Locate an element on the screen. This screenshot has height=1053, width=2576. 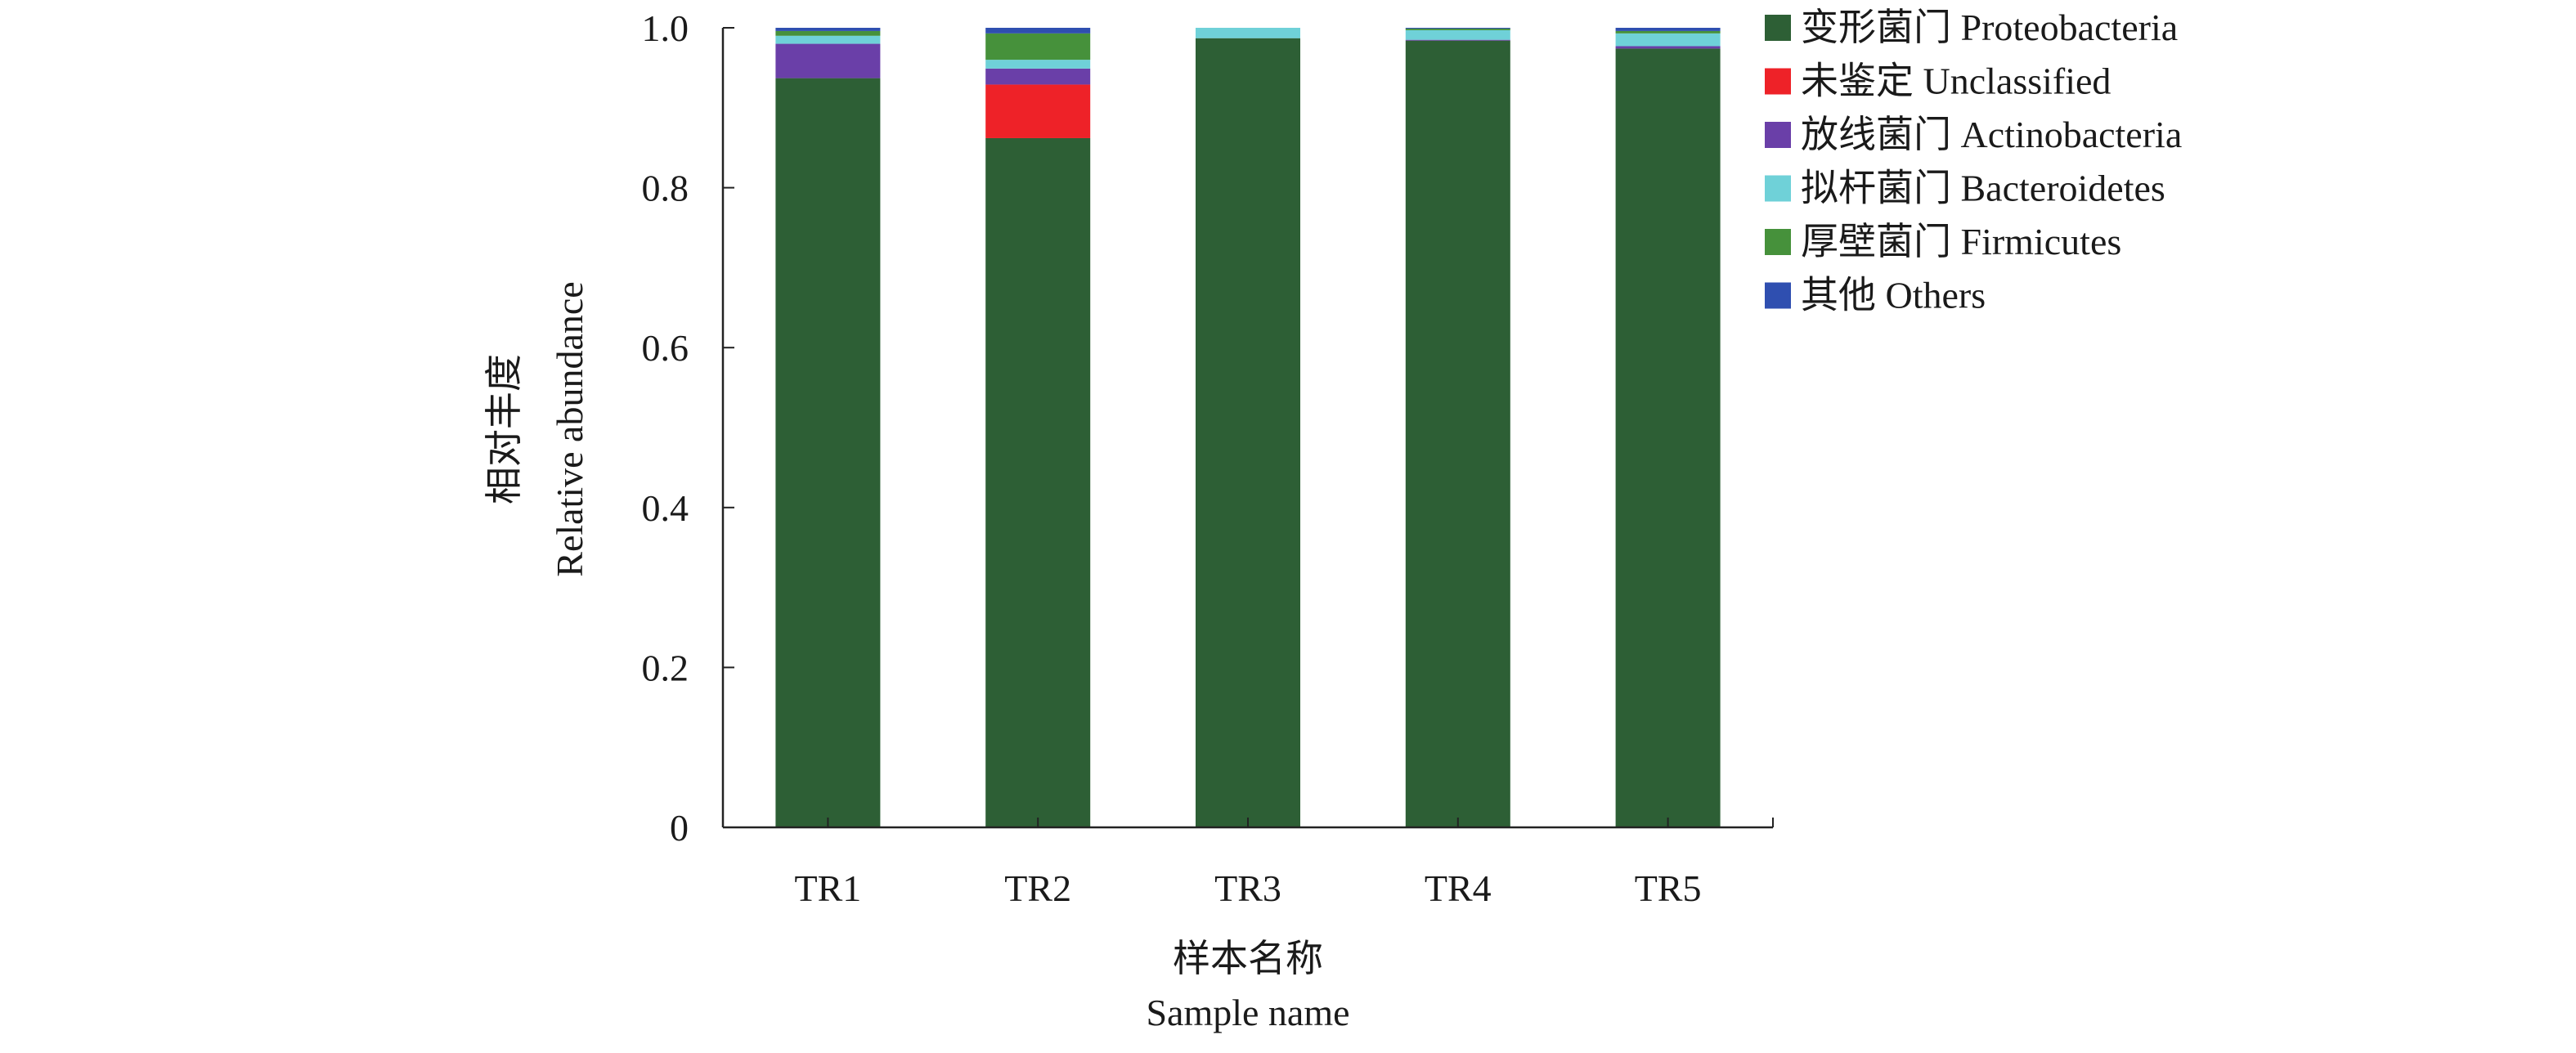
legend-label-3: 拟杆菌门 Bacteroidetes is located at coordinates (1983, 188).